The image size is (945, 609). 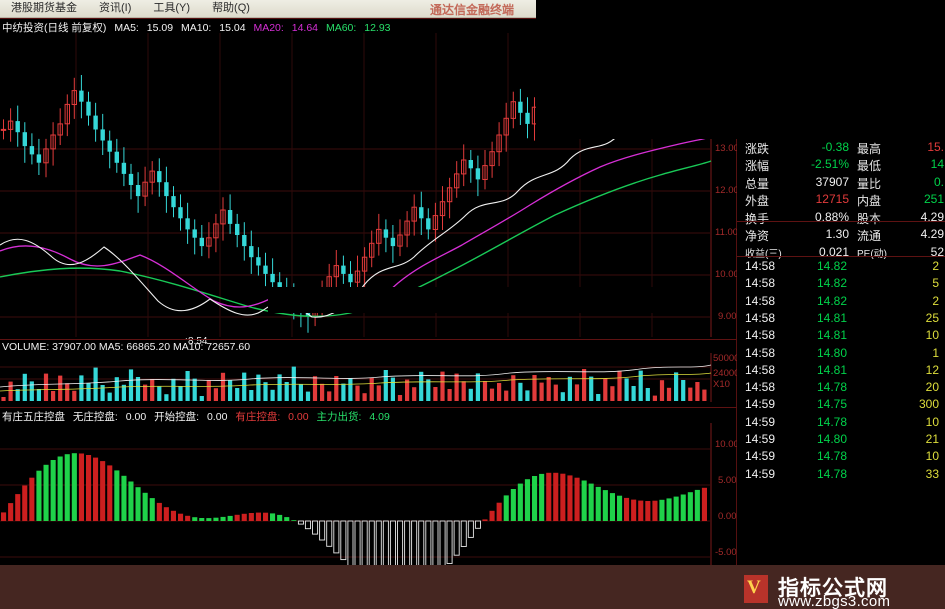 I want to click on tick-row: 14:58 14.81 12, so click(x=841, y=371).